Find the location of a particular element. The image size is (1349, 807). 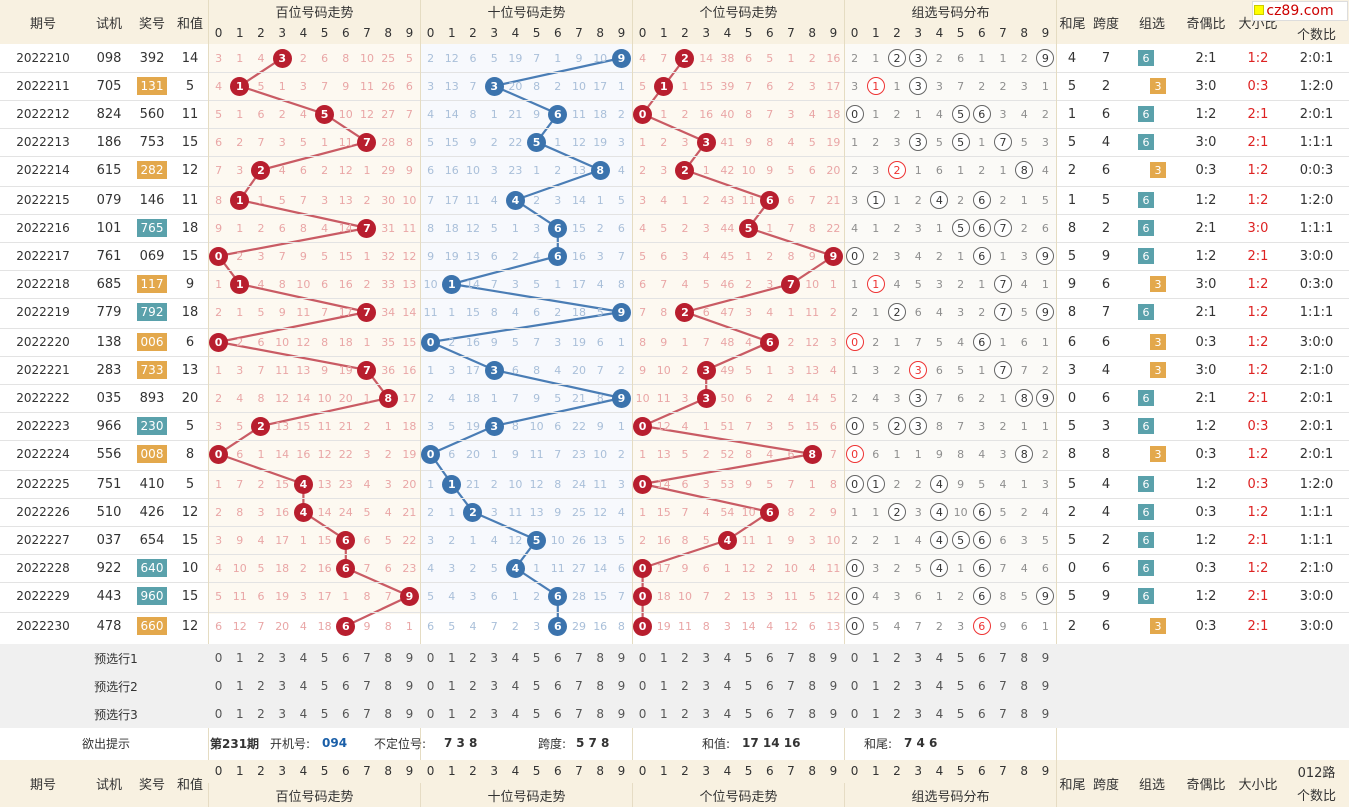

period-header: 期号 is located at coordinates (43, 22).